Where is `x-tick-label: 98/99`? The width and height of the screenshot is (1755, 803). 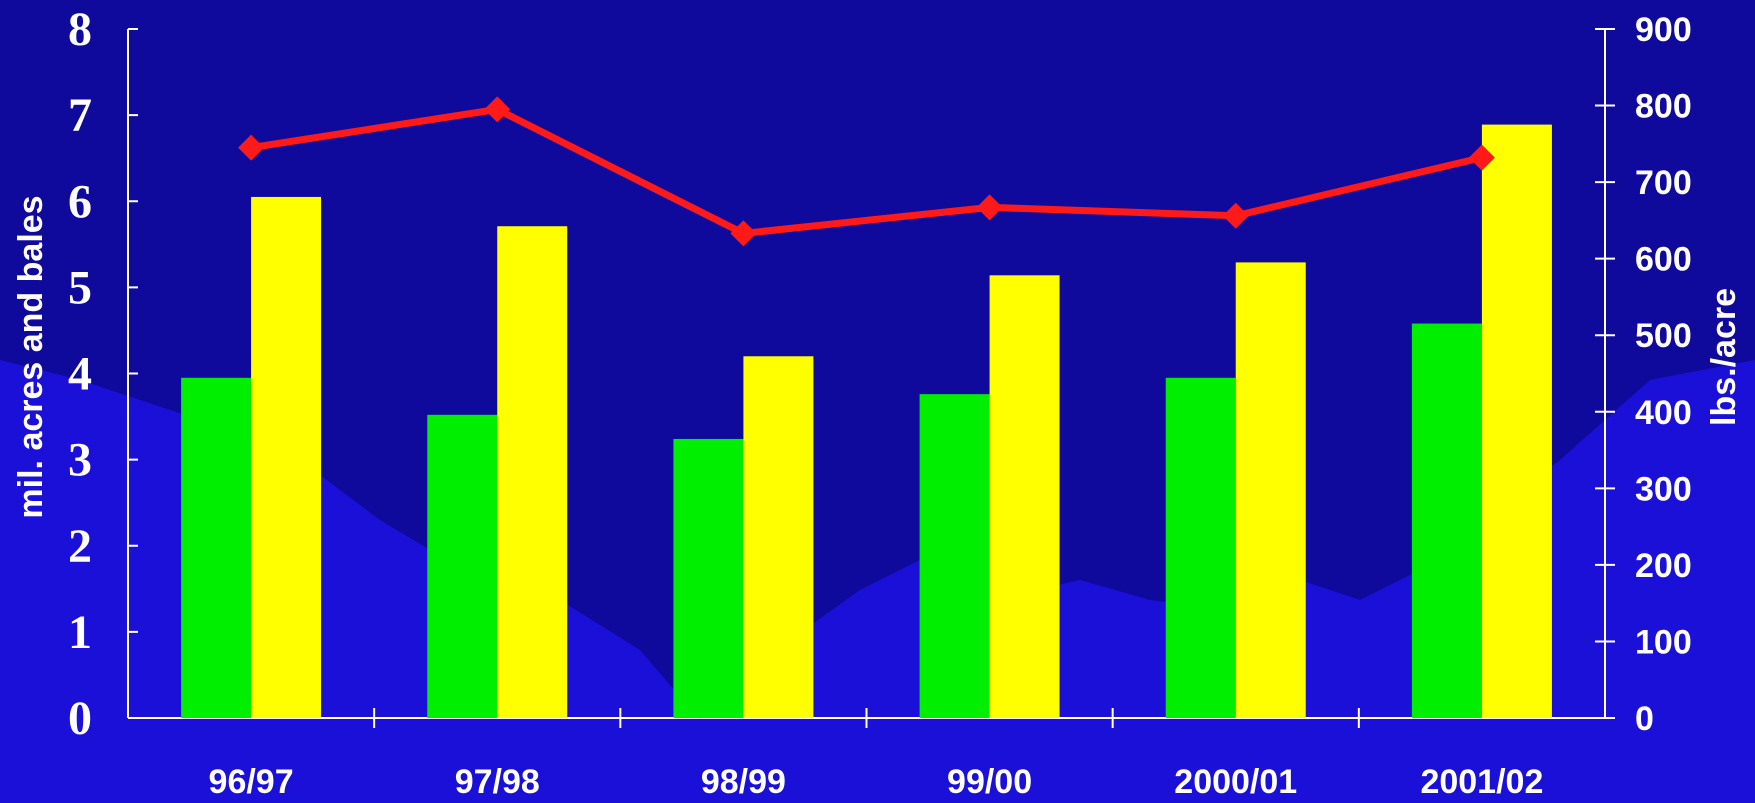
x-tick-label: 98/99 is located at coordinates (743, 782).